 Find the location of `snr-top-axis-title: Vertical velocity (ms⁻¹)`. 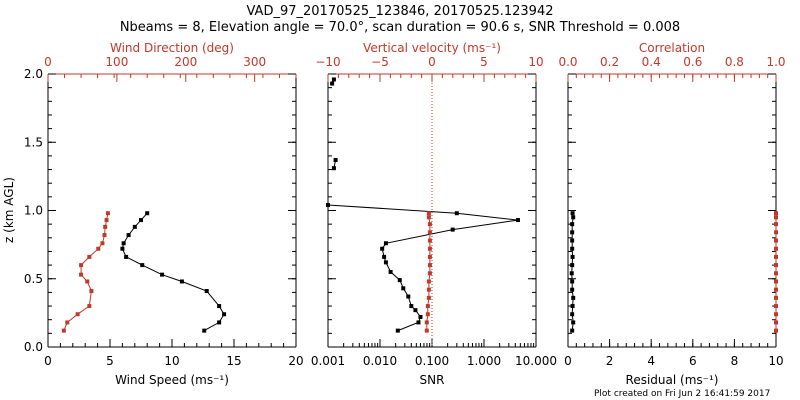

snr-top-axis-title: Vertical velocity (ms⁻¹) is located at coordinates (432, 48).